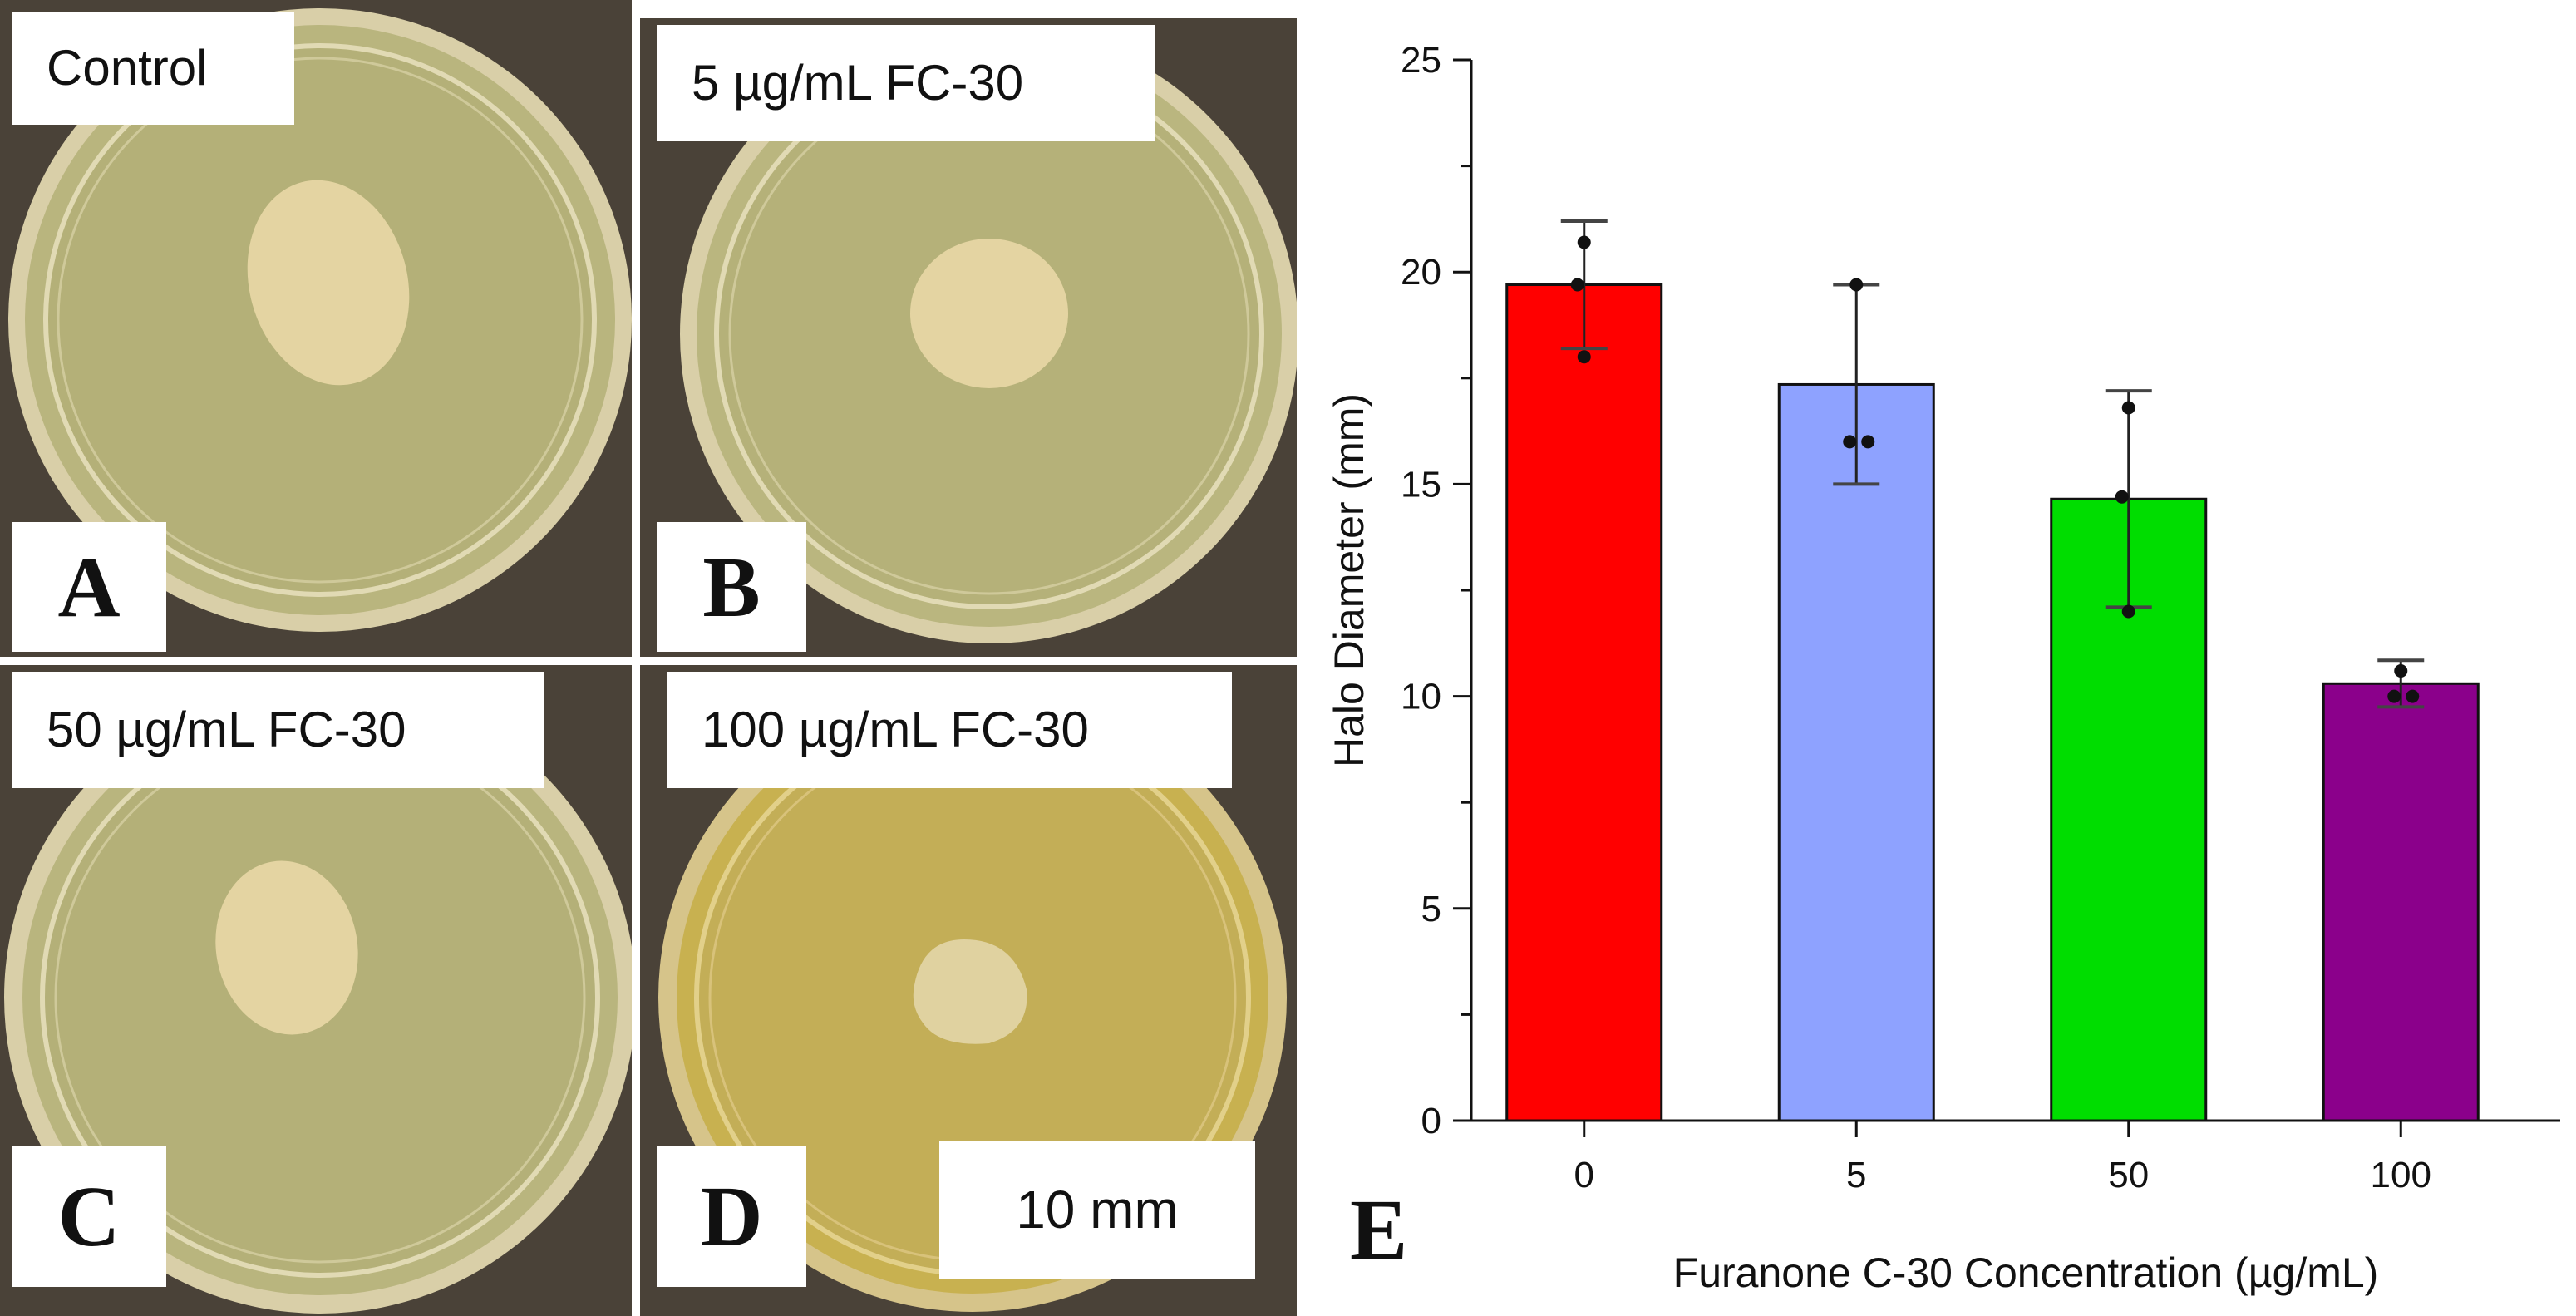 The width and height of the screenshot is (2576, 1316). Describe the element at coordinates (1431, 909) in the screenshot. I see `y-tick-label: 5` at that location.